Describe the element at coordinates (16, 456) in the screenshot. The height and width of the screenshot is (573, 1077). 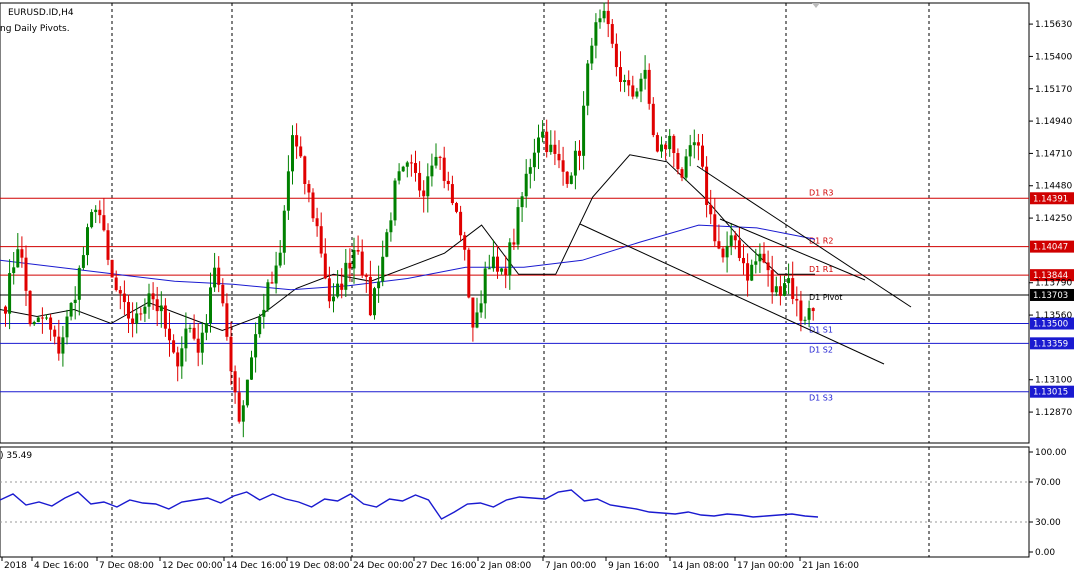
I see `rsi-value-label: ) 35.49` at that location.